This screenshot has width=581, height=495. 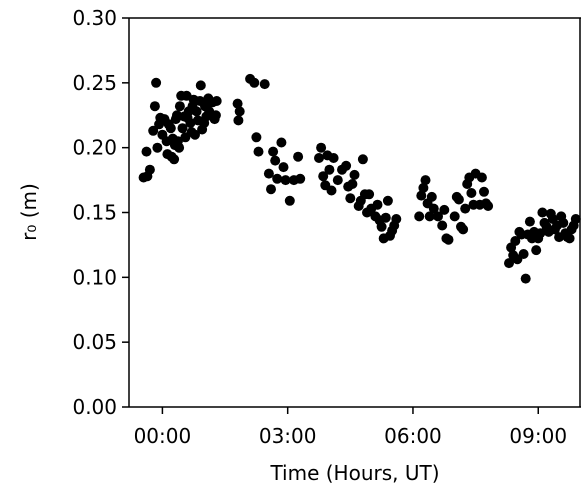 What do you see at coordinates (94, 83) in the screenshot?
I see `y-tick-label: 0.25` at bounding box center [94, 83].